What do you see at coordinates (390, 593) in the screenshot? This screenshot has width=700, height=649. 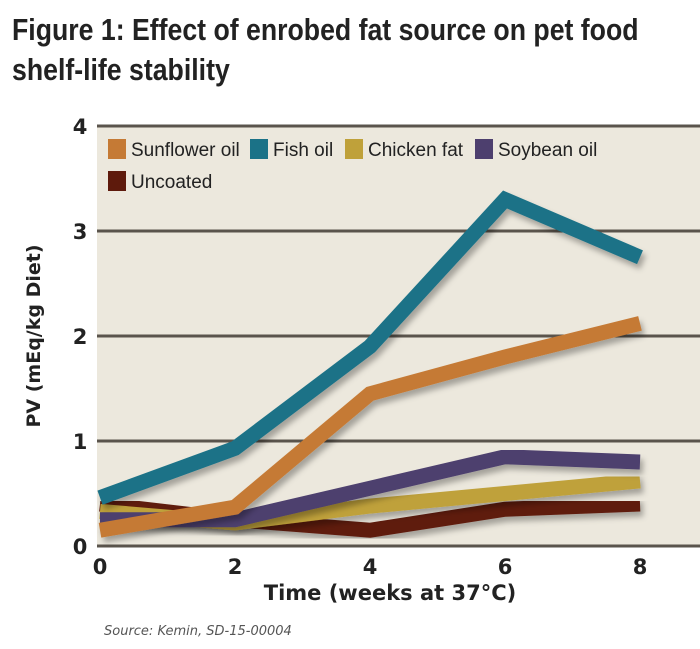 I see `x-axis-label: Time (weeks at 37°C)` at bounding box center [390, 593].